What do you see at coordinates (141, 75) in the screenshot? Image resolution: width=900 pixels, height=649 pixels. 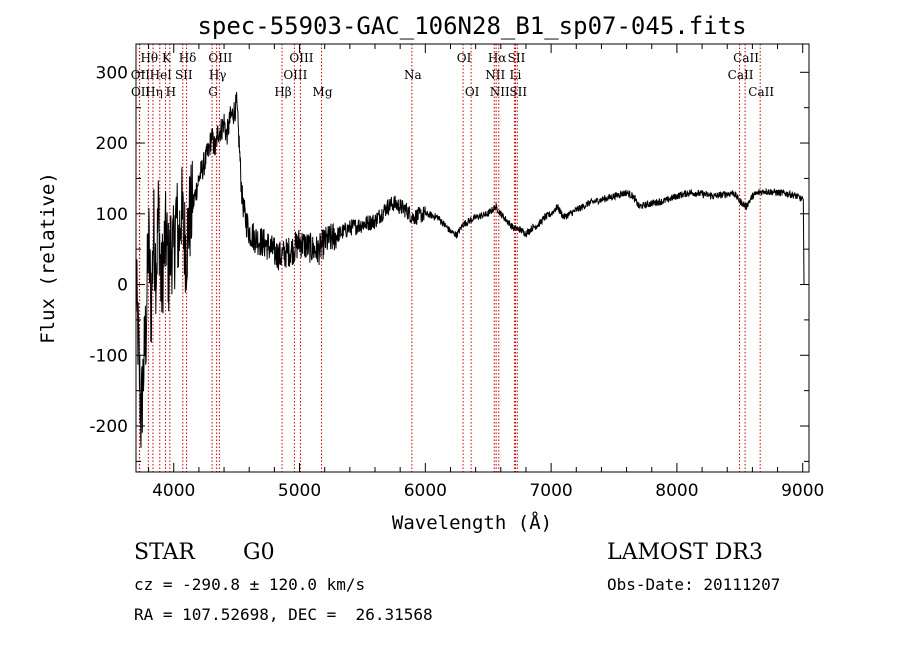 I see `spectral-line-label: OII` at bounding box center [141, 75].